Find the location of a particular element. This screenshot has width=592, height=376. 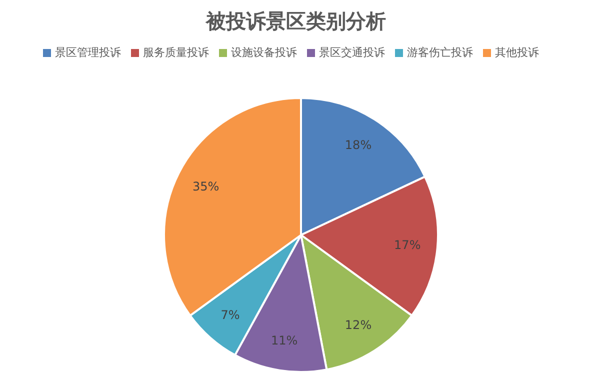

data-label: 11% is located at coordinates (284, 341).